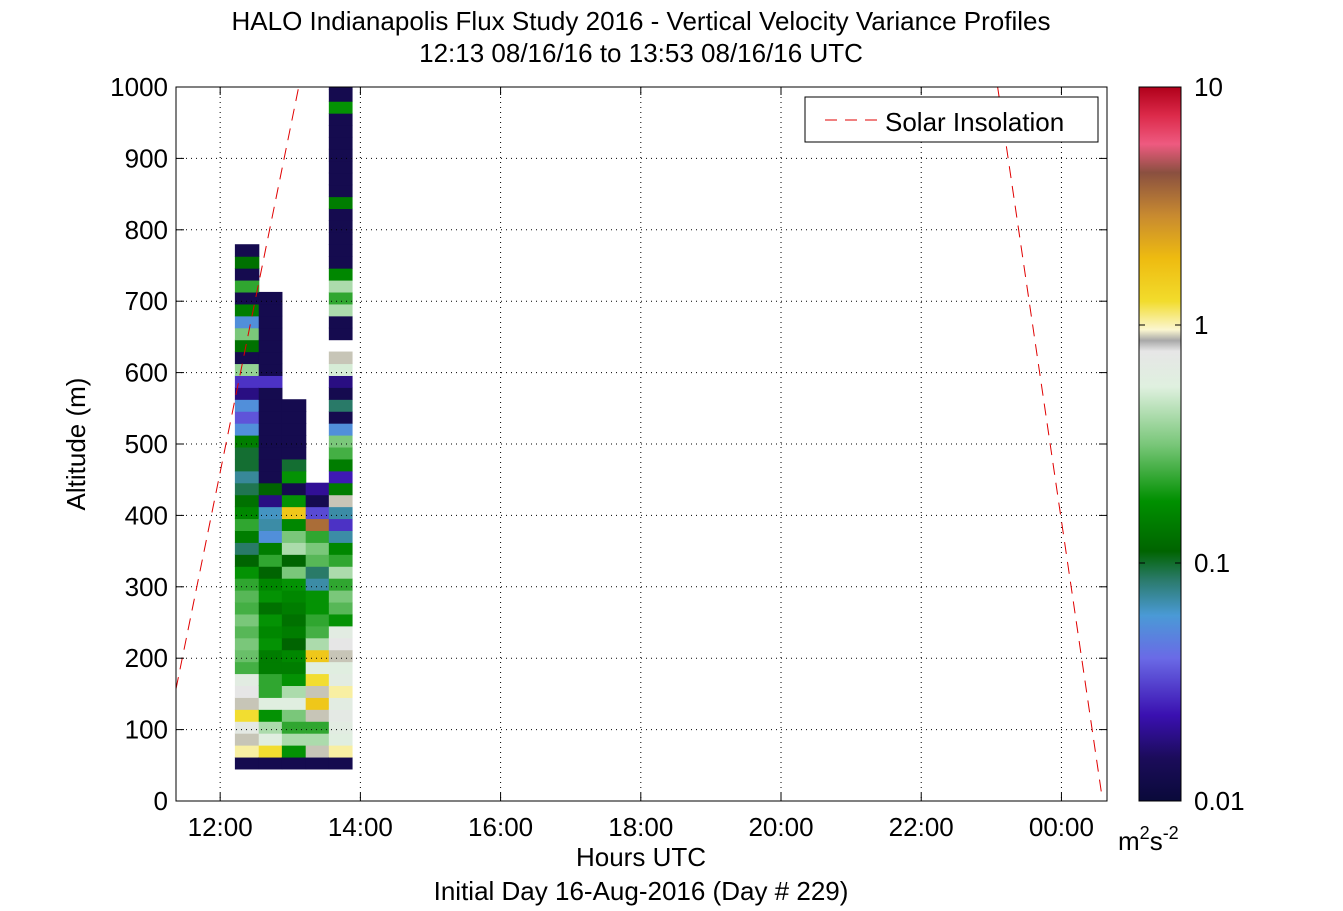  What do you see at coordinates (139, 87) in the screenshot?
I see `y-tick-label: 1000` at bounding box center [139, 87].